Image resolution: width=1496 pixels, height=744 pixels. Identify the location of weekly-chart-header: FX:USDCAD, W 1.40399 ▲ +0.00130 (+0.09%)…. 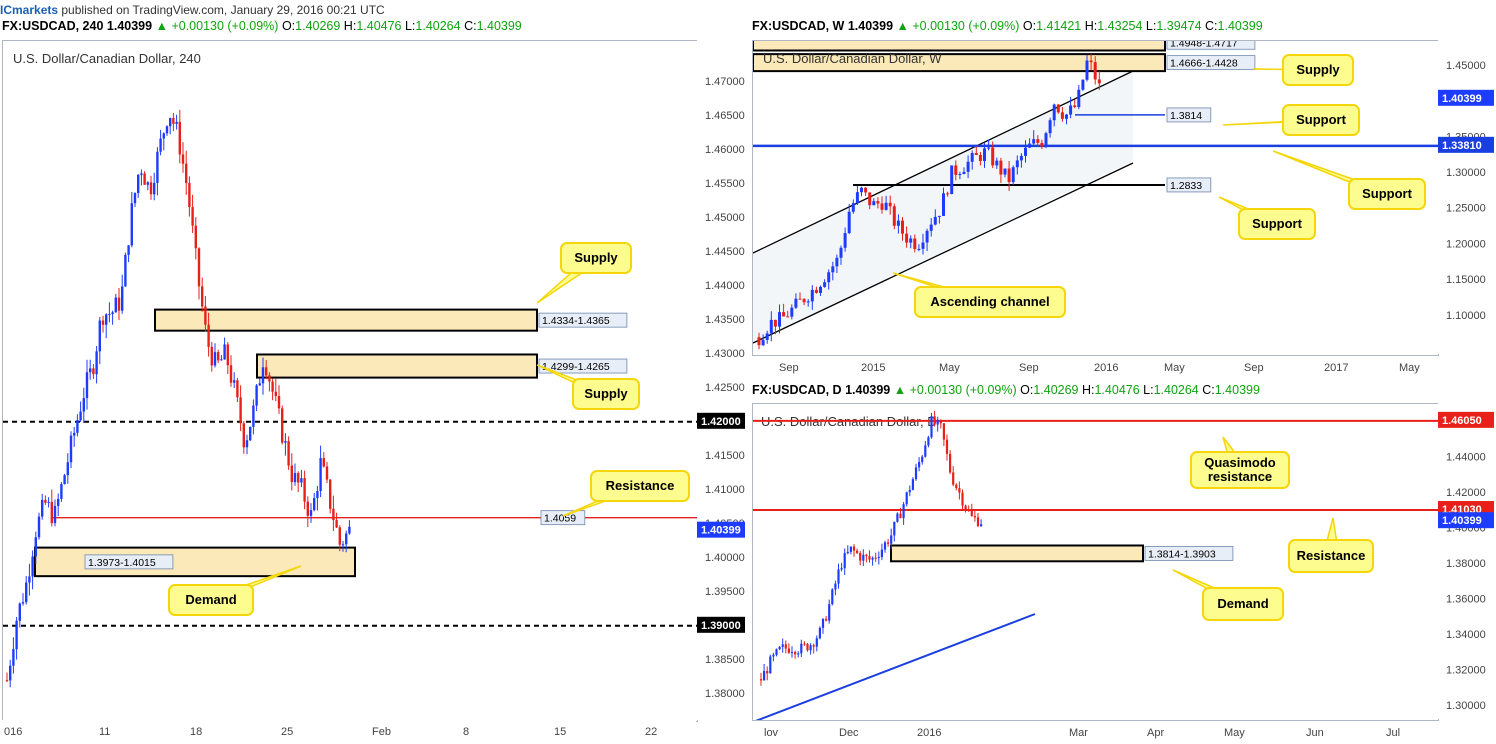
(1007, 26).